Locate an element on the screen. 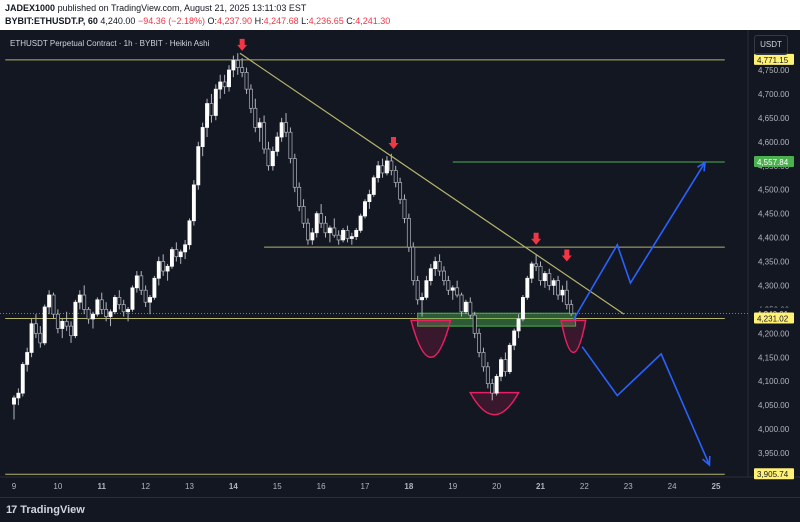 The width and height of the screenshot is (800, 522). author-name: JADEX1000 is located at coordinates (30, 8).